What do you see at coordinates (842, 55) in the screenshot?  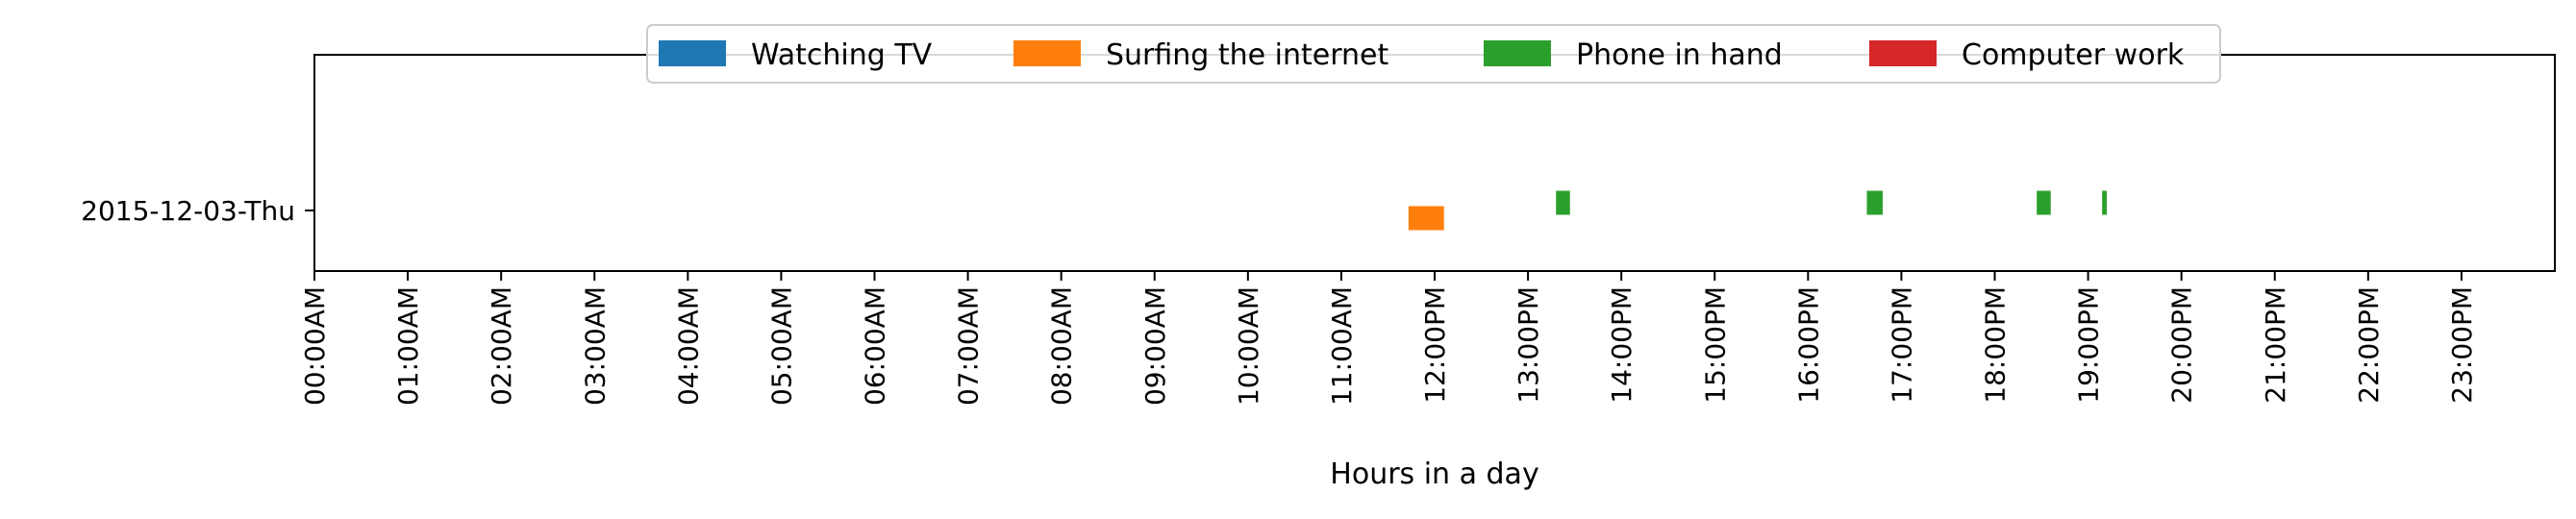 I see `legend-label: Watching TV` at bounding box center [842, 55].